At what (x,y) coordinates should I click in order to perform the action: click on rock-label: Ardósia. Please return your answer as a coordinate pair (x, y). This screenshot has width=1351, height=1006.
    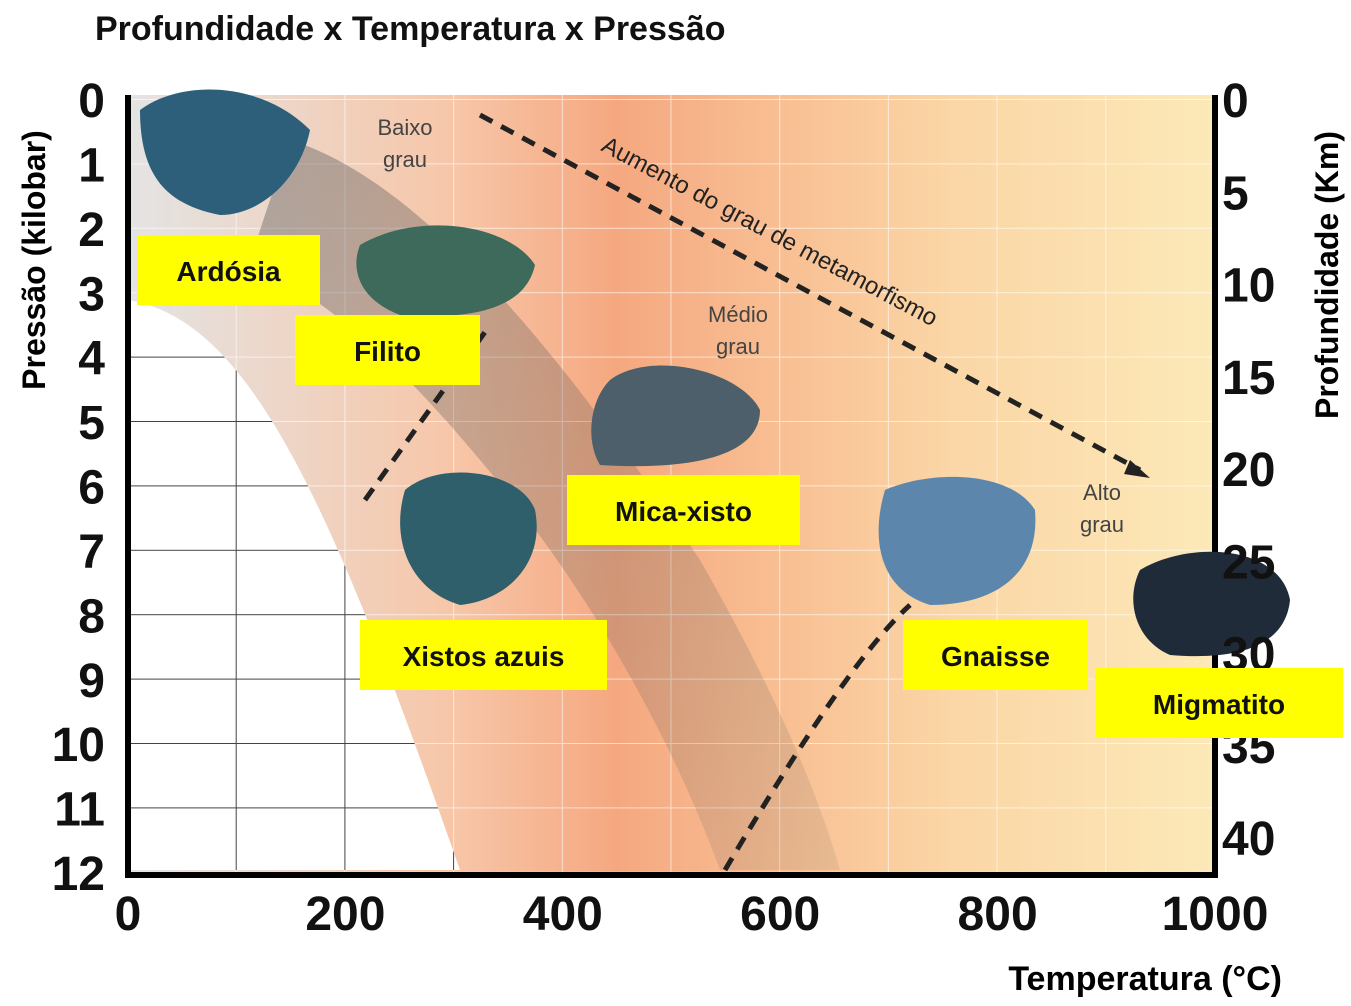
    Looking at the image, I should click on (228, 271).